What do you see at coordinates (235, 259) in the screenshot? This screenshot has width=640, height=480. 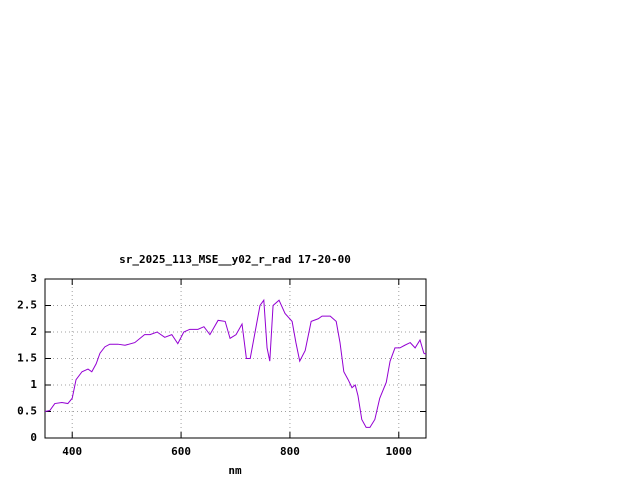 I see `chart-title: sr_2025_113_MSE__y02_r_rad 17-20-00` at bounding box center [235, 259].